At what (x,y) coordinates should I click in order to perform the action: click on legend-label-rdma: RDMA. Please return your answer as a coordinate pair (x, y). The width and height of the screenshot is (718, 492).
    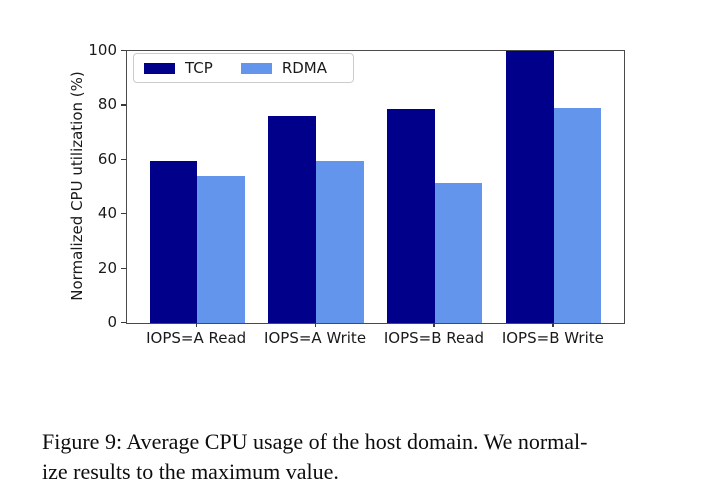
    Looking at the image, I should click on (304, 68).